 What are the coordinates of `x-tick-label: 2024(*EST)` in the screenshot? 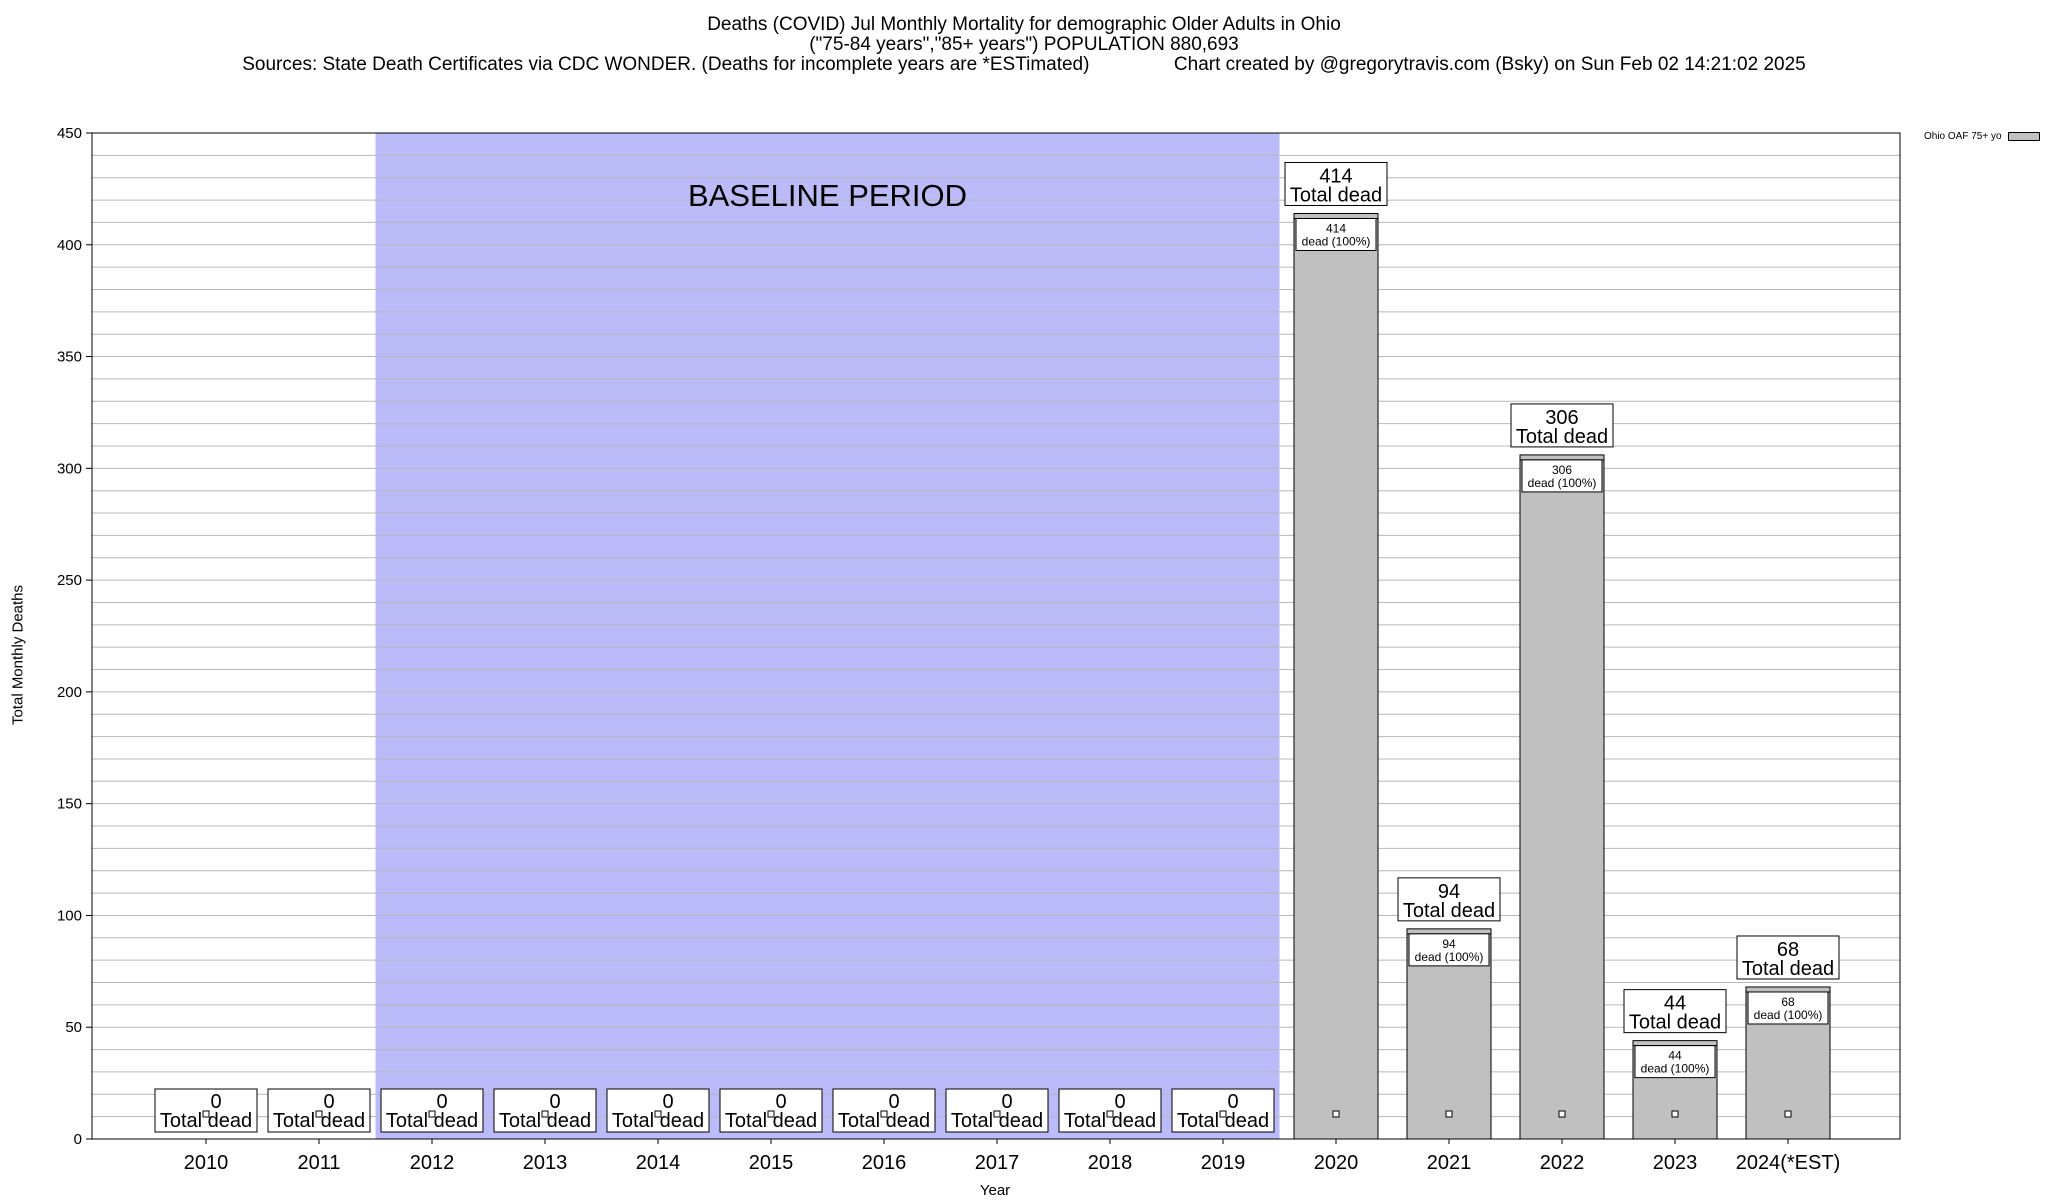 It's located at (1788, 1163).